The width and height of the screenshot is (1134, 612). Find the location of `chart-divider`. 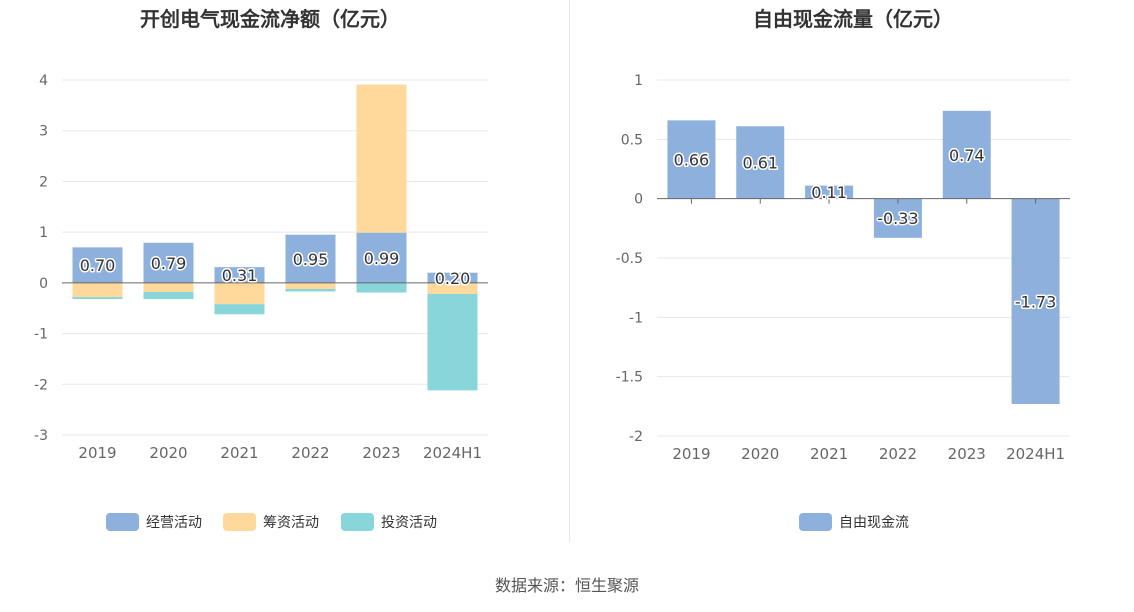

chart-divider is located at coordinates (569, 271).